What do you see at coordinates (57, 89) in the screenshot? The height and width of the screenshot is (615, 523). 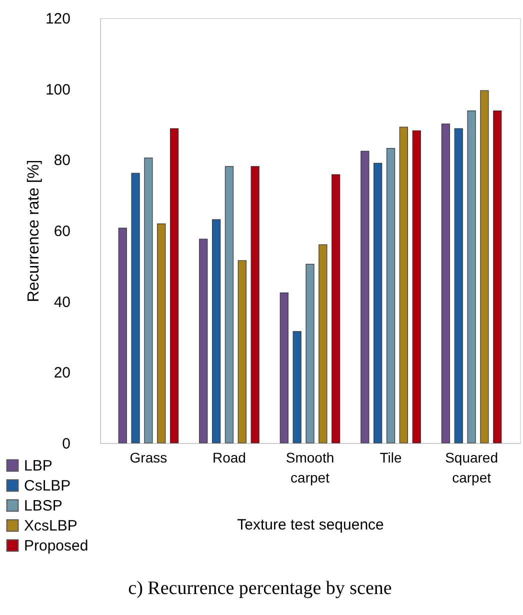 I see `y-tick-label: 100` at bounding box center [57, 89].